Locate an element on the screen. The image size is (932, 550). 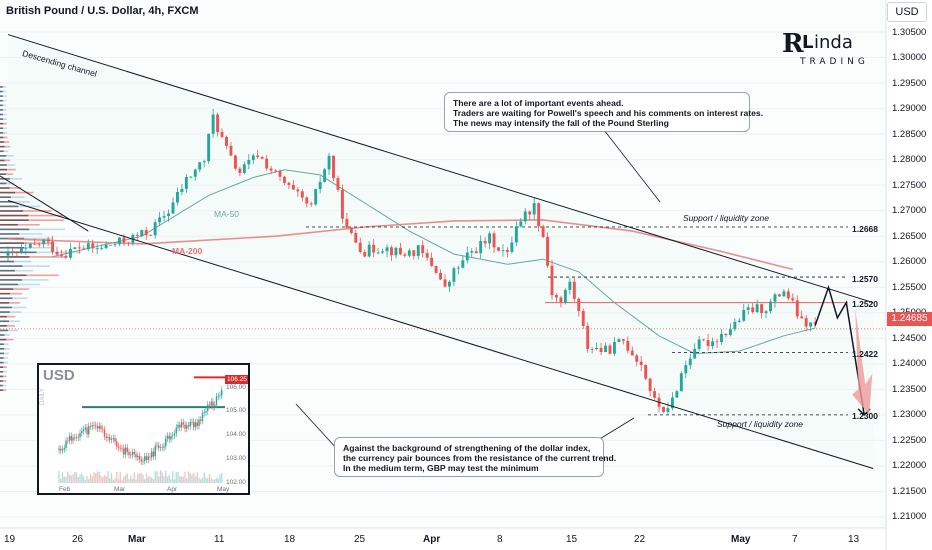
date-tick: 25 is located at coordinates (360, 539).